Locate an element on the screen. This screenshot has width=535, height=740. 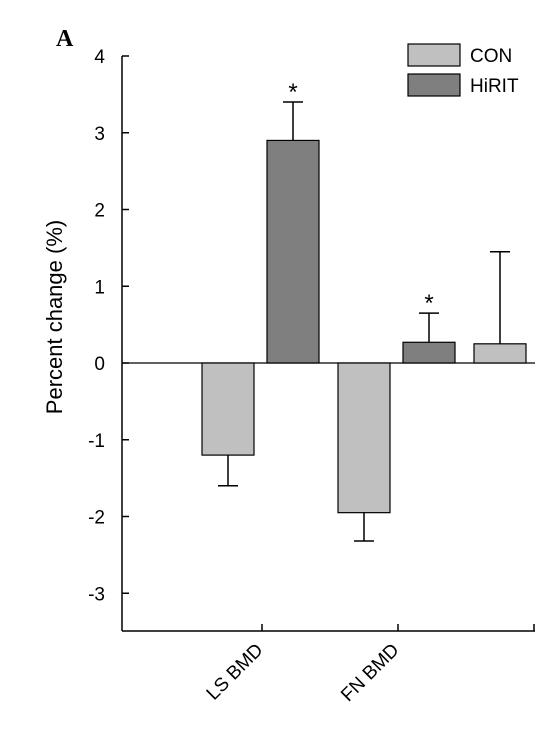
y-tick-label: 2 is located at coordinates (99, 211).